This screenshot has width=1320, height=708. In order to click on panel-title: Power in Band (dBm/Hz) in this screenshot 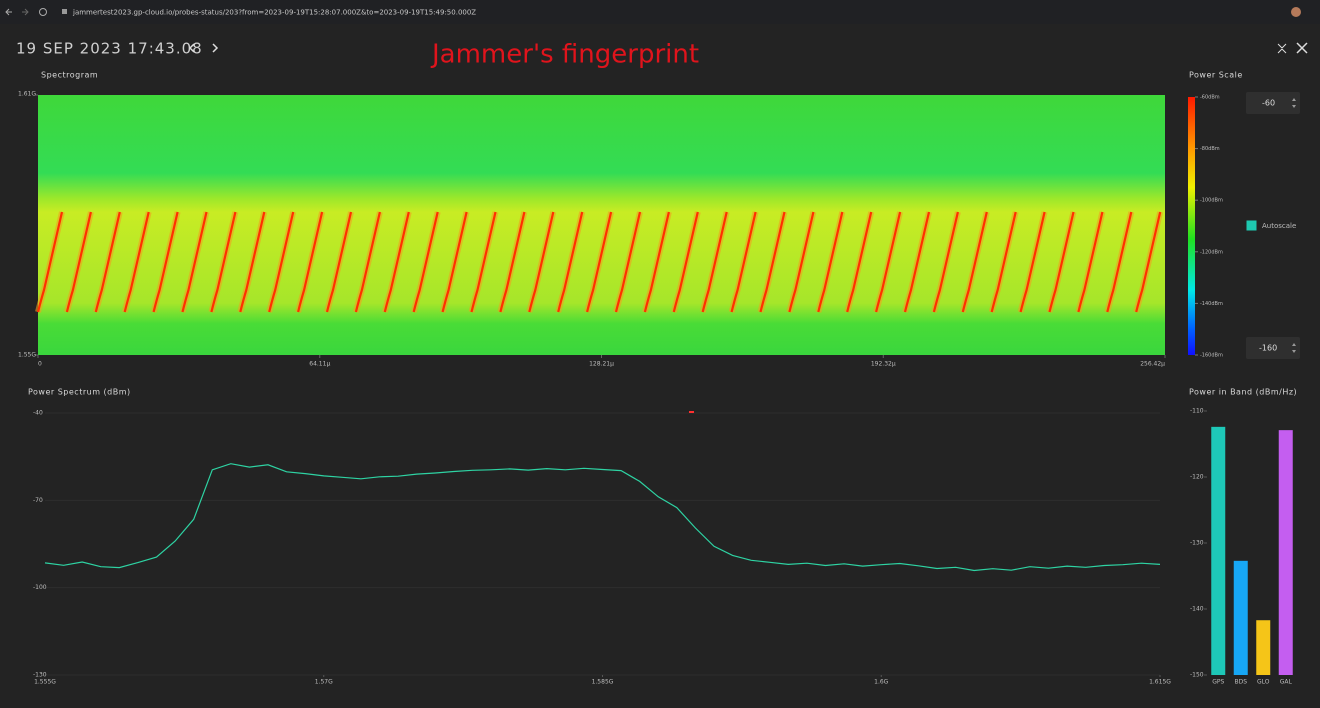, I will do `click(1243, 392)`.